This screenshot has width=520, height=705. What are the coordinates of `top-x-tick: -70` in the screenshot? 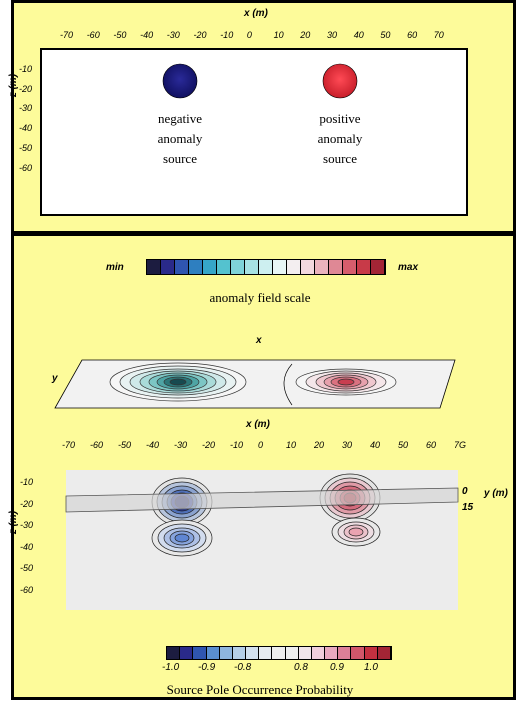 It's located at (67, 35).